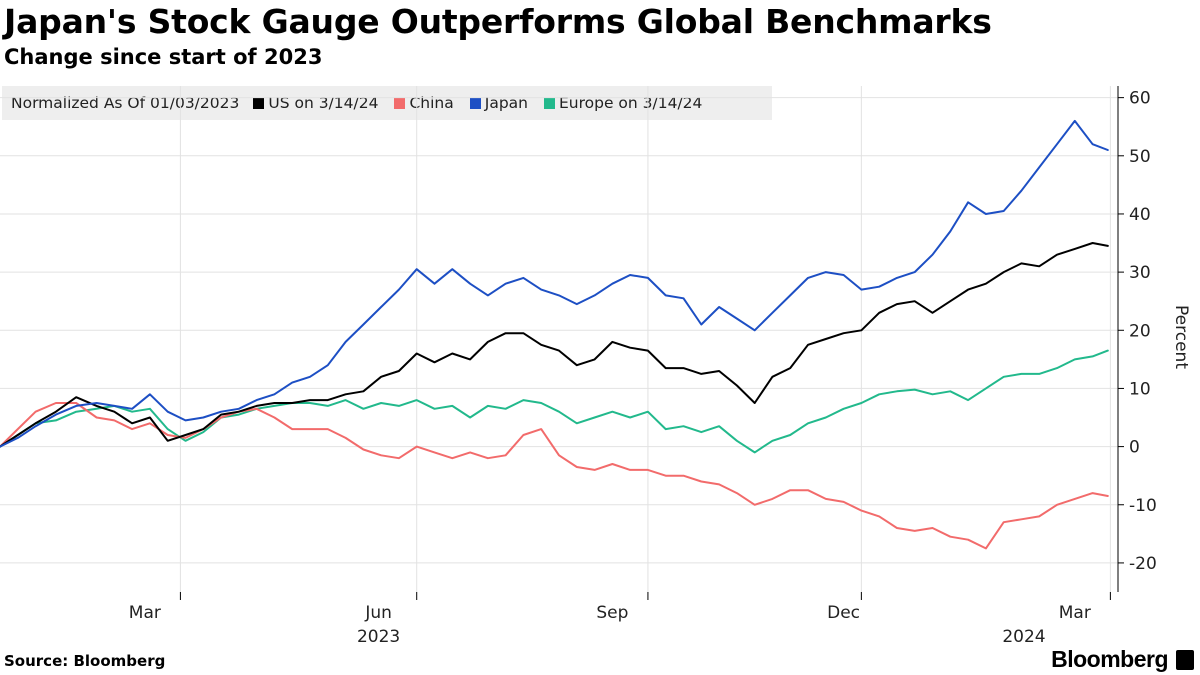  I want to click on x-tick-label: Dec, so click(843, 613).